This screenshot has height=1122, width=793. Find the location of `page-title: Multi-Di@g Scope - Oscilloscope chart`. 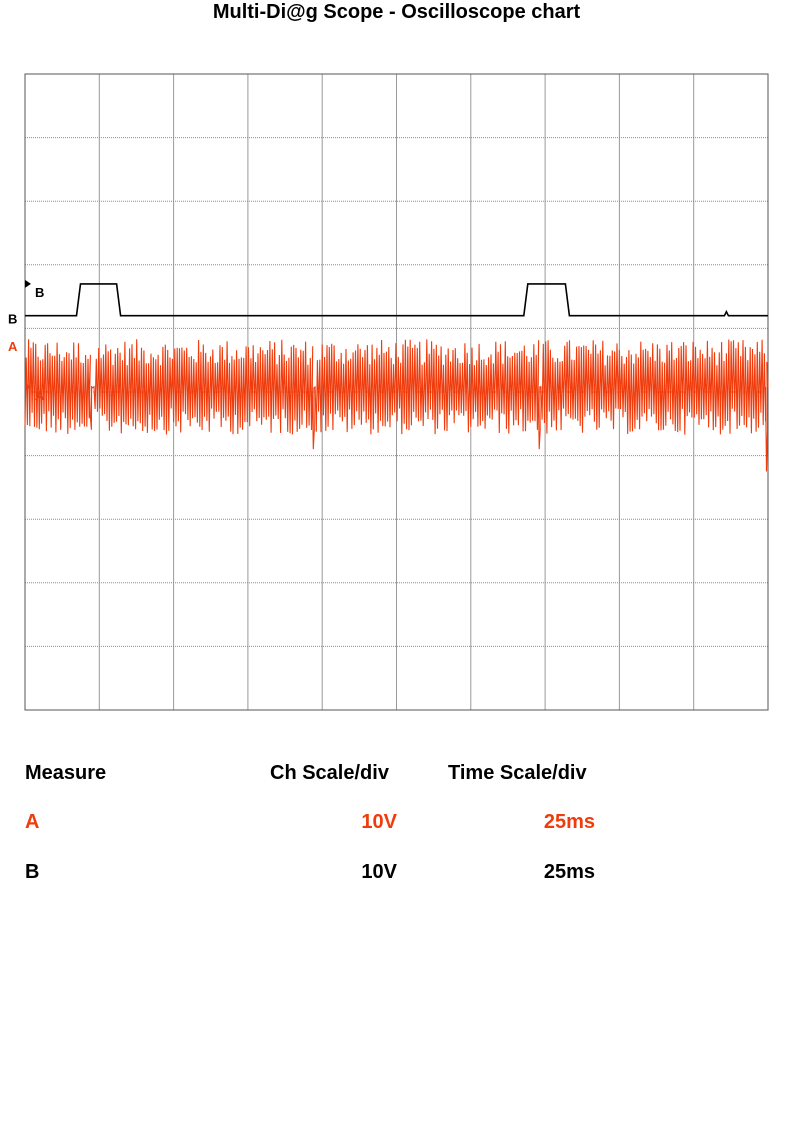

page-title: Multi-Di@g Scope - Oscilloscope chart is located at coordinates (396, 12).